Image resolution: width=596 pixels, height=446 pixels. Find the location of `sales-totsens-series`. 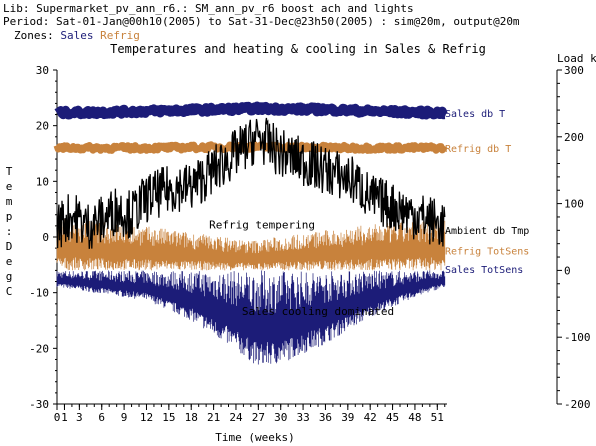

sales-totsens-series is located at coordinates (251, 317).